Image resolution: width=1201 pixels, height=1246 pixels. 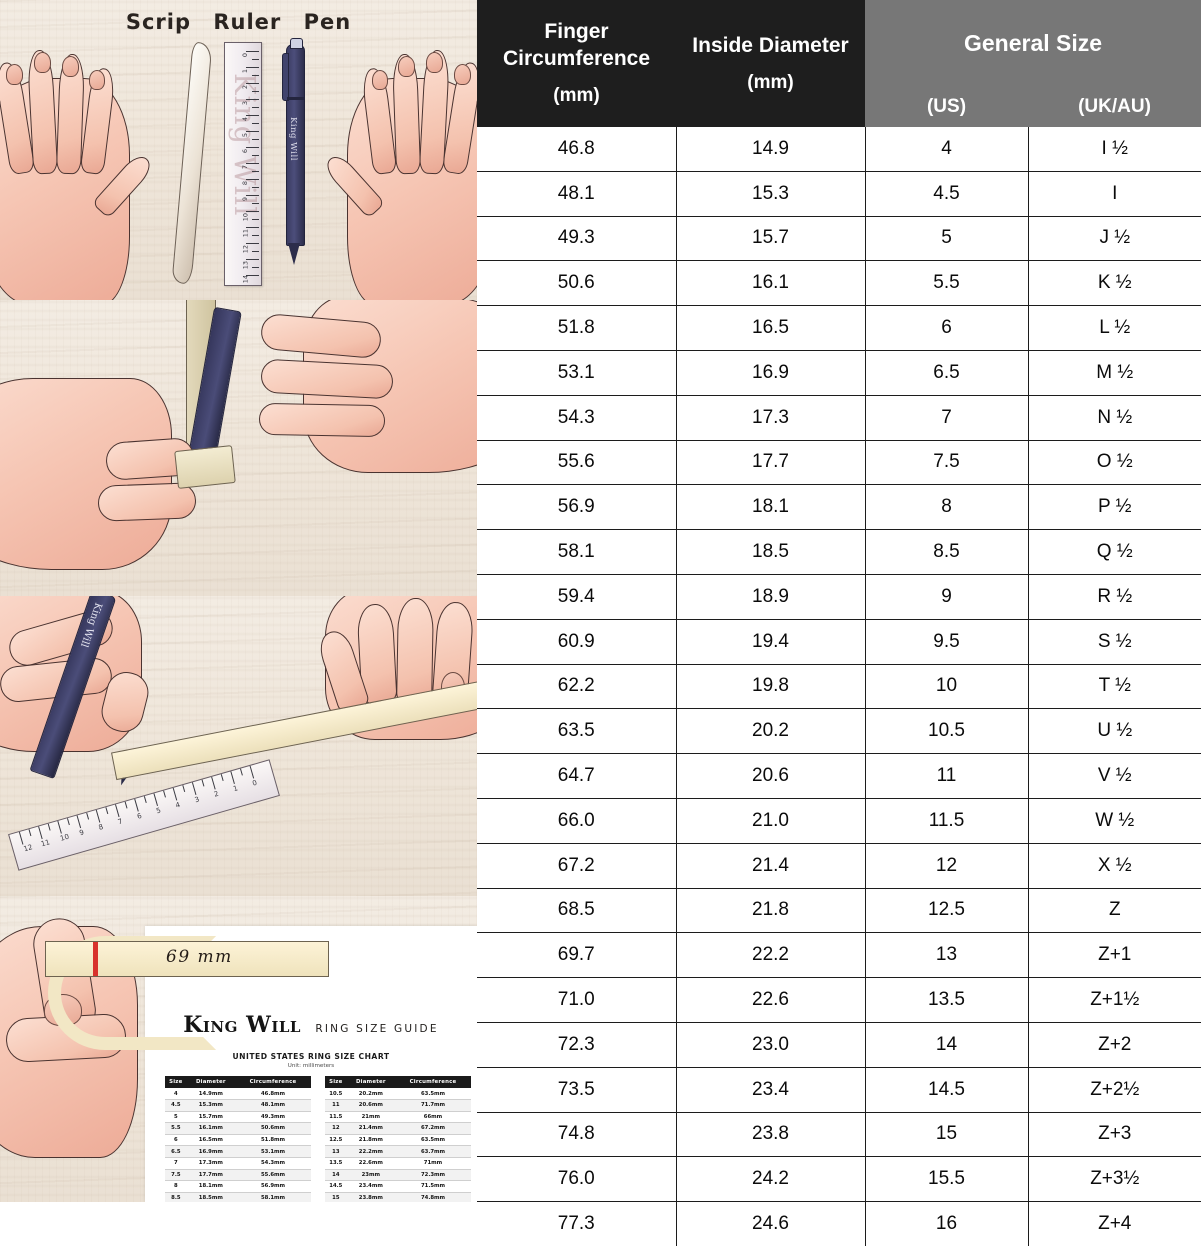 I want to click on table-row: 55.6 17.7 7.5 O ½, so click(x=839, y=463).